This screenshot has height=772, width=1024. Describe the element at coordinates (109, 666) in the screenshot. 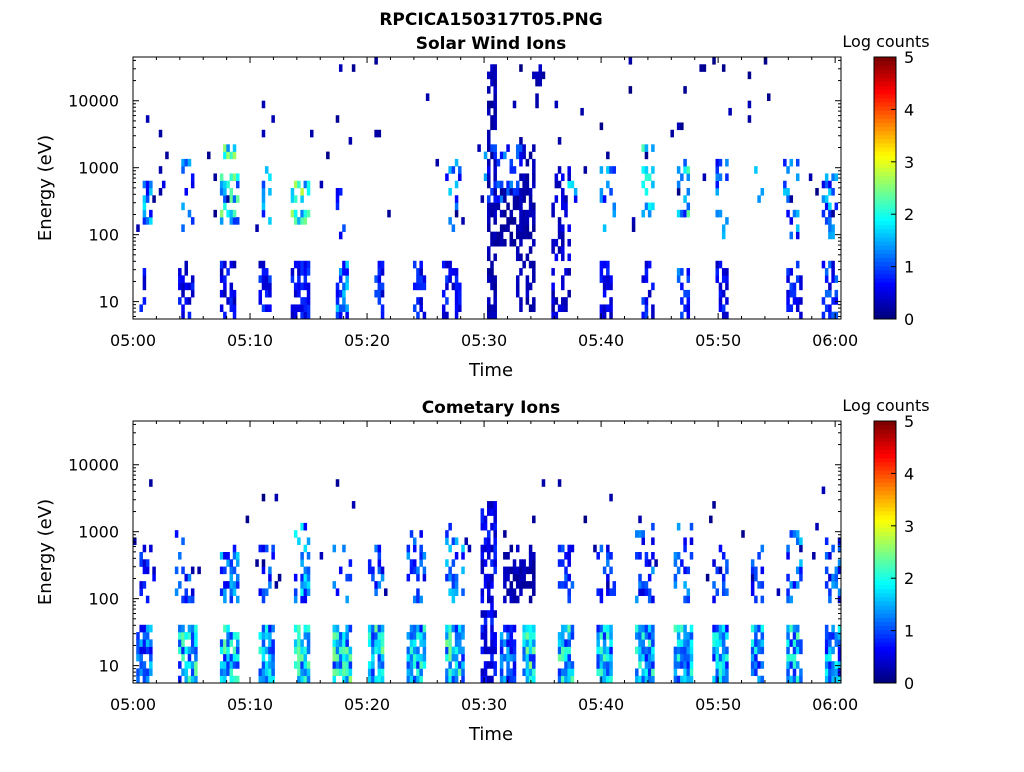

I see `y-tick-label: 10` at that location.